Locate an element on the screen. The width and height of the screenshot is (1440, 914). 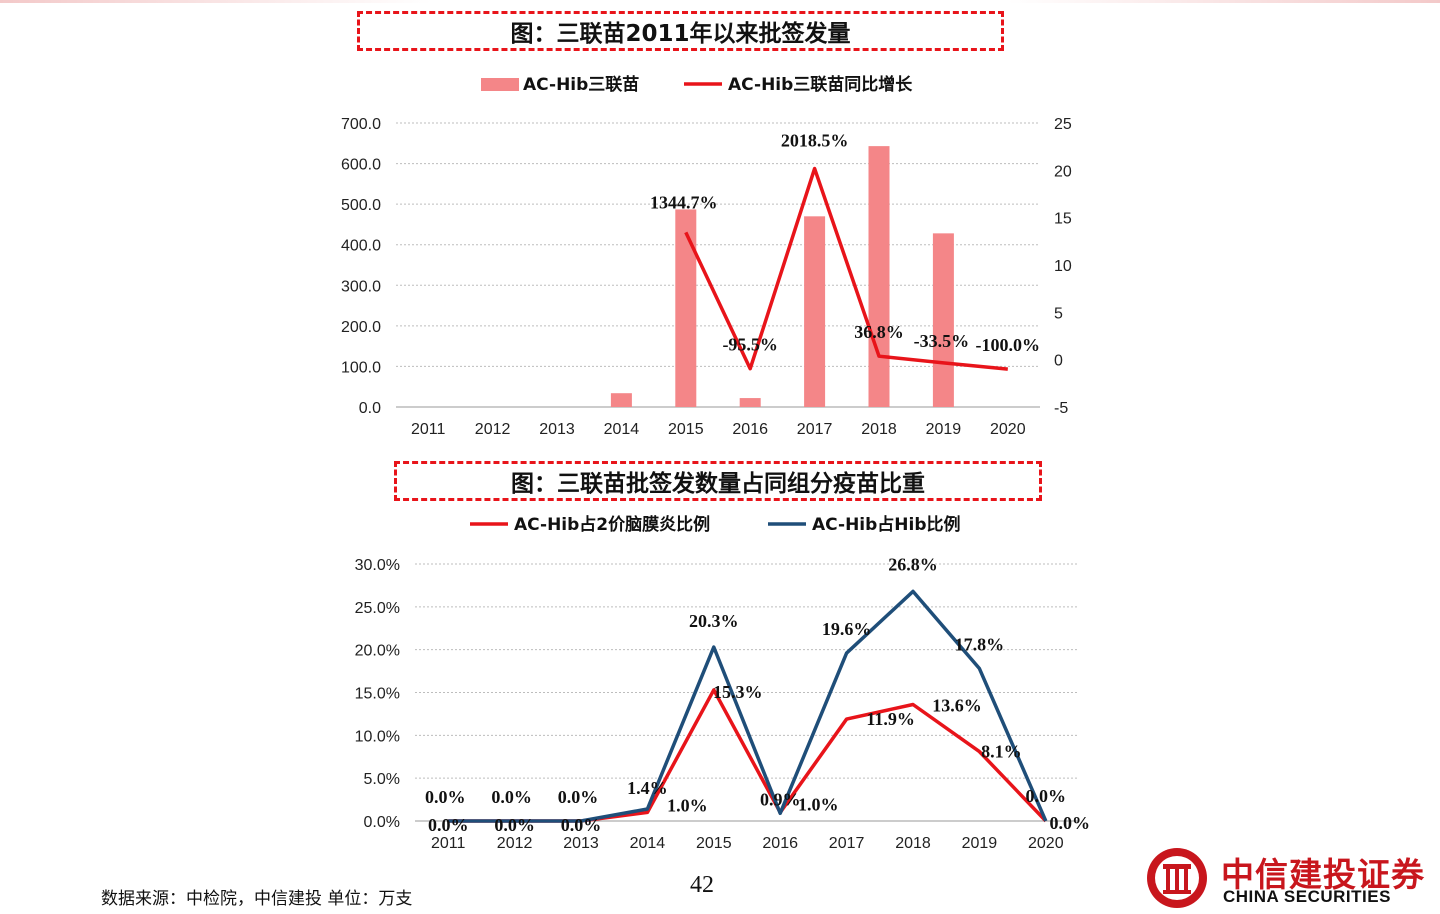
legend-label: AC-Hib三联苗同比增长 is located at coordinates (820, 84).